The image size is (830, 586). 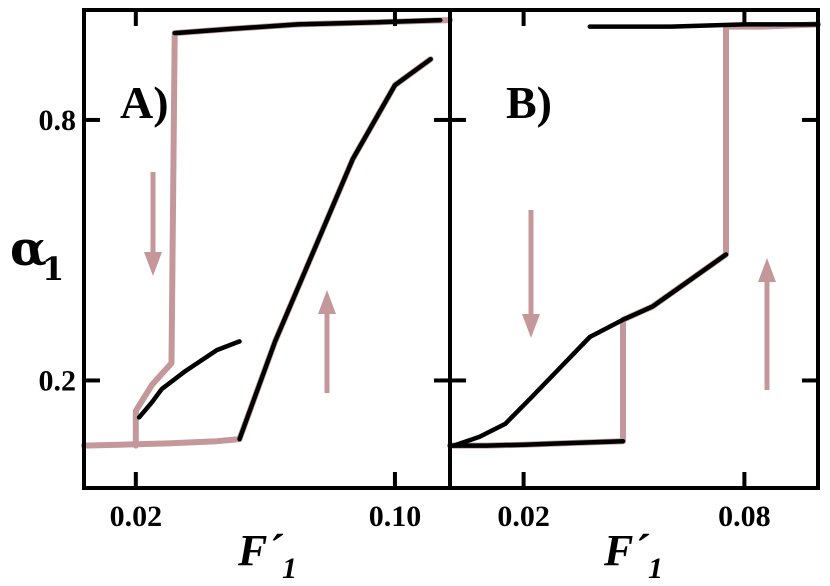 What do you see at coordinates (523, 516) in the screenshot?
I see `x-tick-label-b-0: 0.02` at bounding box center [523, 516].